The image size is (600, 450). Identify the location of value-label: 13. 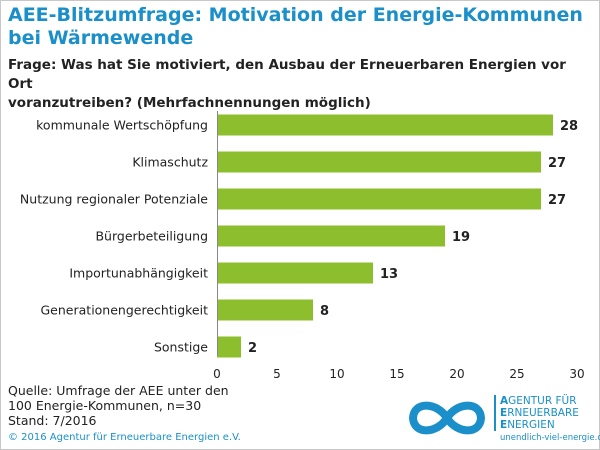
(389, 274).